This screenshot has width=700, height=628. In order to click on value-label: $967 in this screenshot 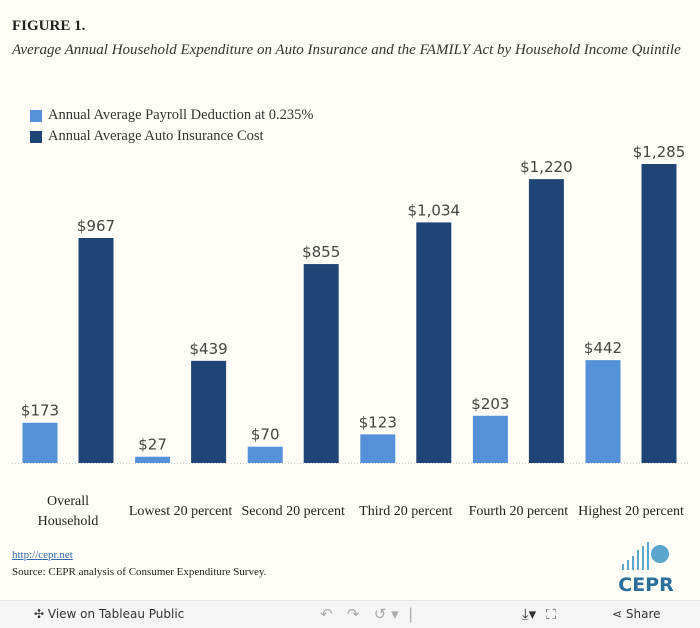, I will do `click(96, 226)`.